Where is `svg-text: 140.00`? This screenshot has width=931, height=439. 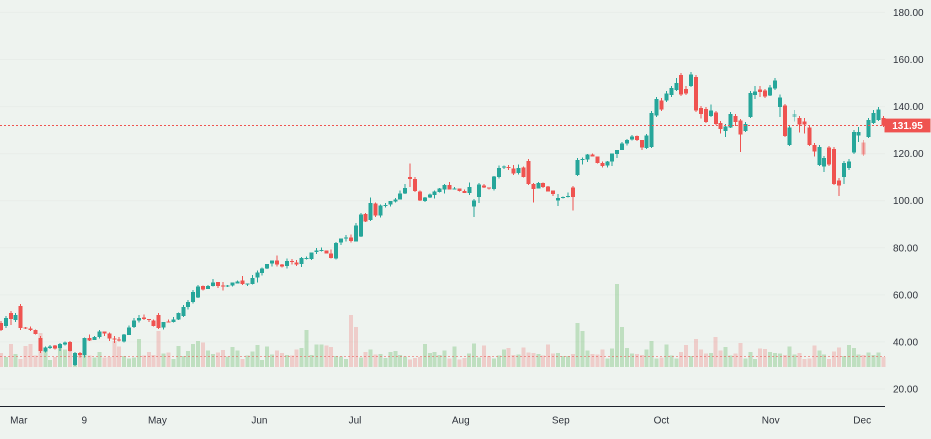 svg-text: 140.00 is located at coordinates (908, 107).